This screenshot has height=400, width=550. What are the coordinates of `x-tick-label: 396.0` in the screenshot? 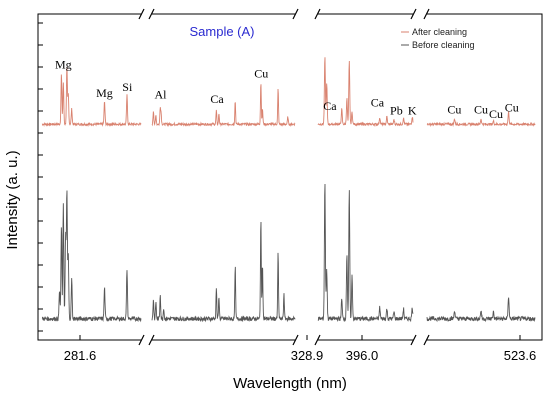 It's located at (362, 355).